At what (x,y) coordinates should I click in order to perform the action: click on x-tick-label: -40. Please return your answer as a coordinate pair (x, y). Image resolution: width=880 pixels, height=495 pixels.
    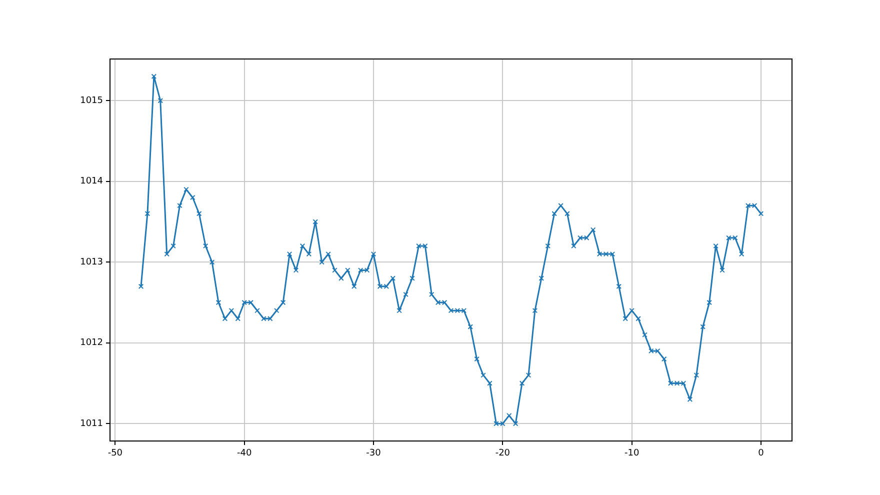
    Looking at the image, I should click on (244, 453).